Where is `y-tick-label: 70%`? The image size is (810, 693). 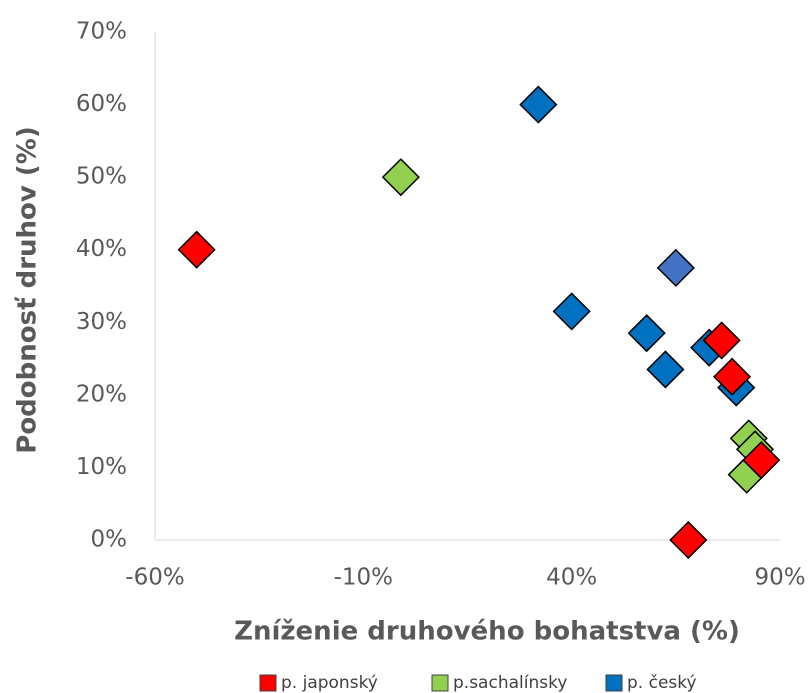
y-tick-label: 70% is located at coordinates (101, 32).